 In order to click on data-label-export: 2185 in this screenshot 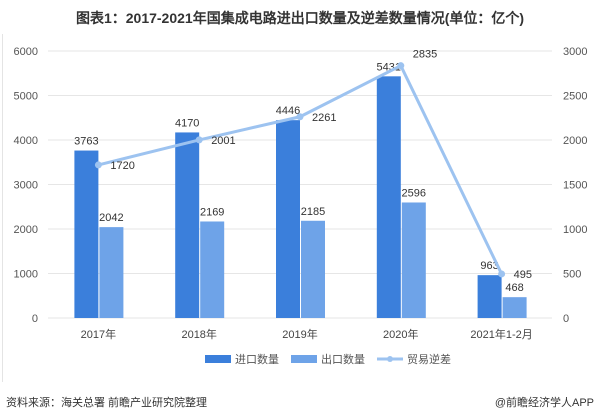, I will do `click(313, 212)`.